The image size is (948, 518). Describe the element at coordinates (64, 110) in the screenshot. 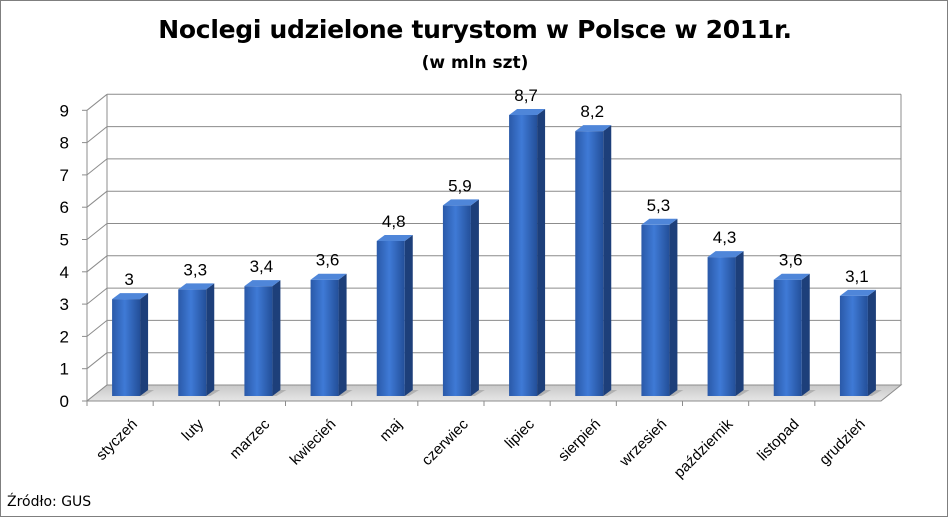

I see `y-tick-label: 9` at that location.